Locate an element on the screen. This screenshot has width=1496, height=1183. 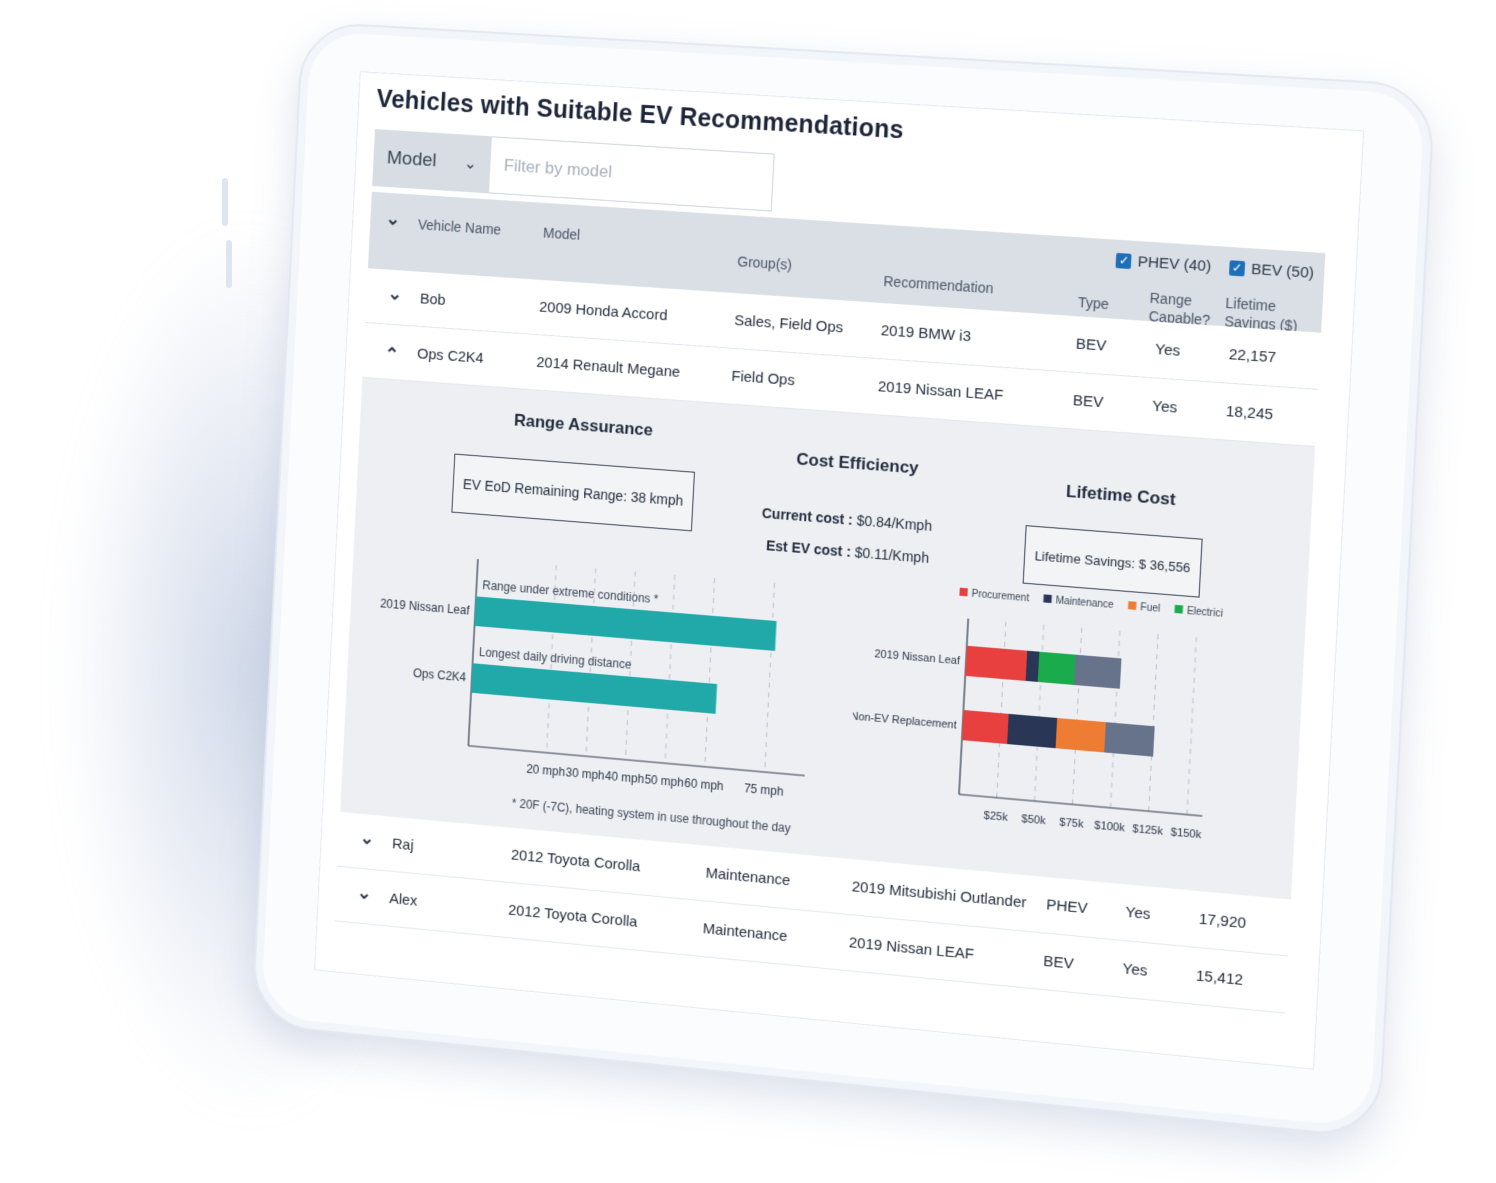
x-tick-label: 50 mph is located at coordinates (664, 781).